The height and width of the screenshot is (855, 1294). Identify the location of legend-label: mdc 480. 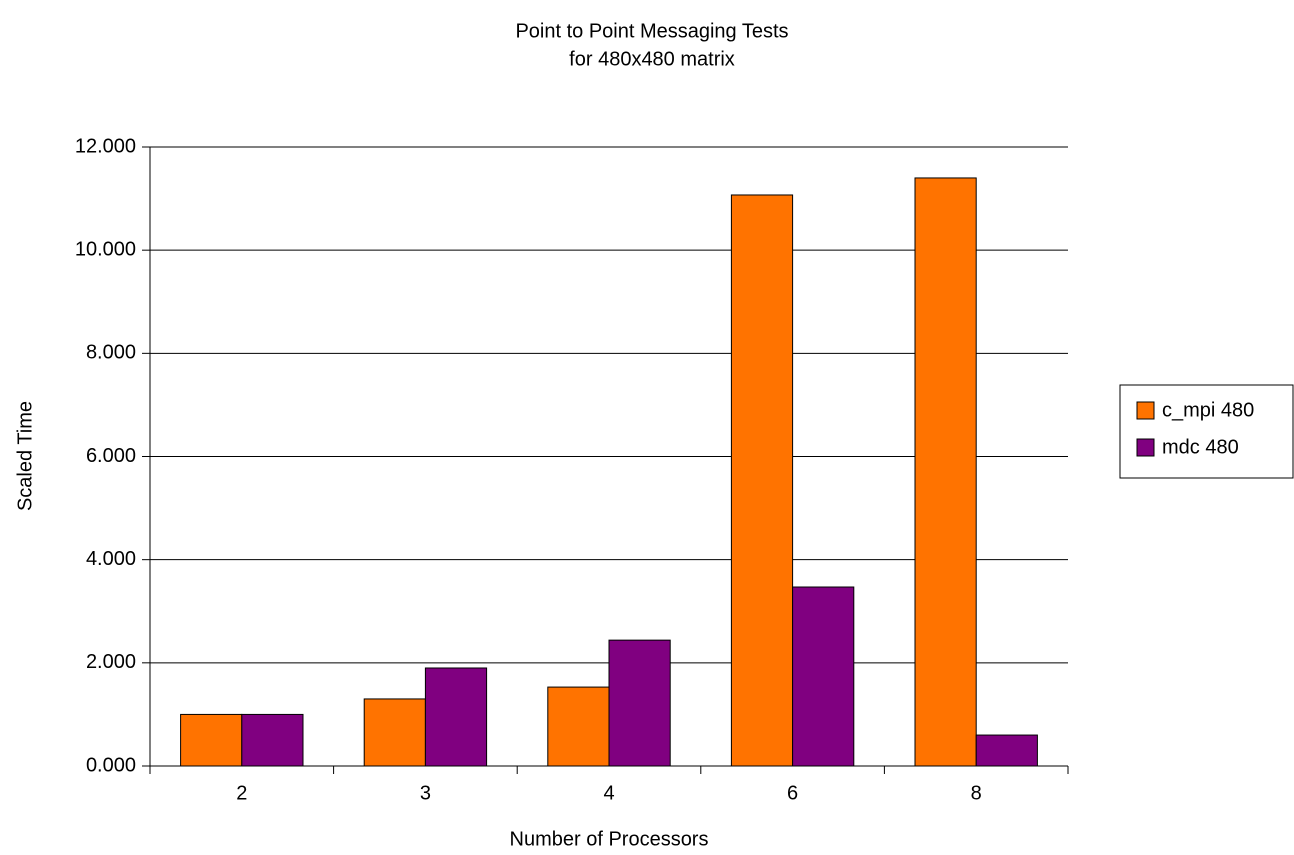
(1200, 447).